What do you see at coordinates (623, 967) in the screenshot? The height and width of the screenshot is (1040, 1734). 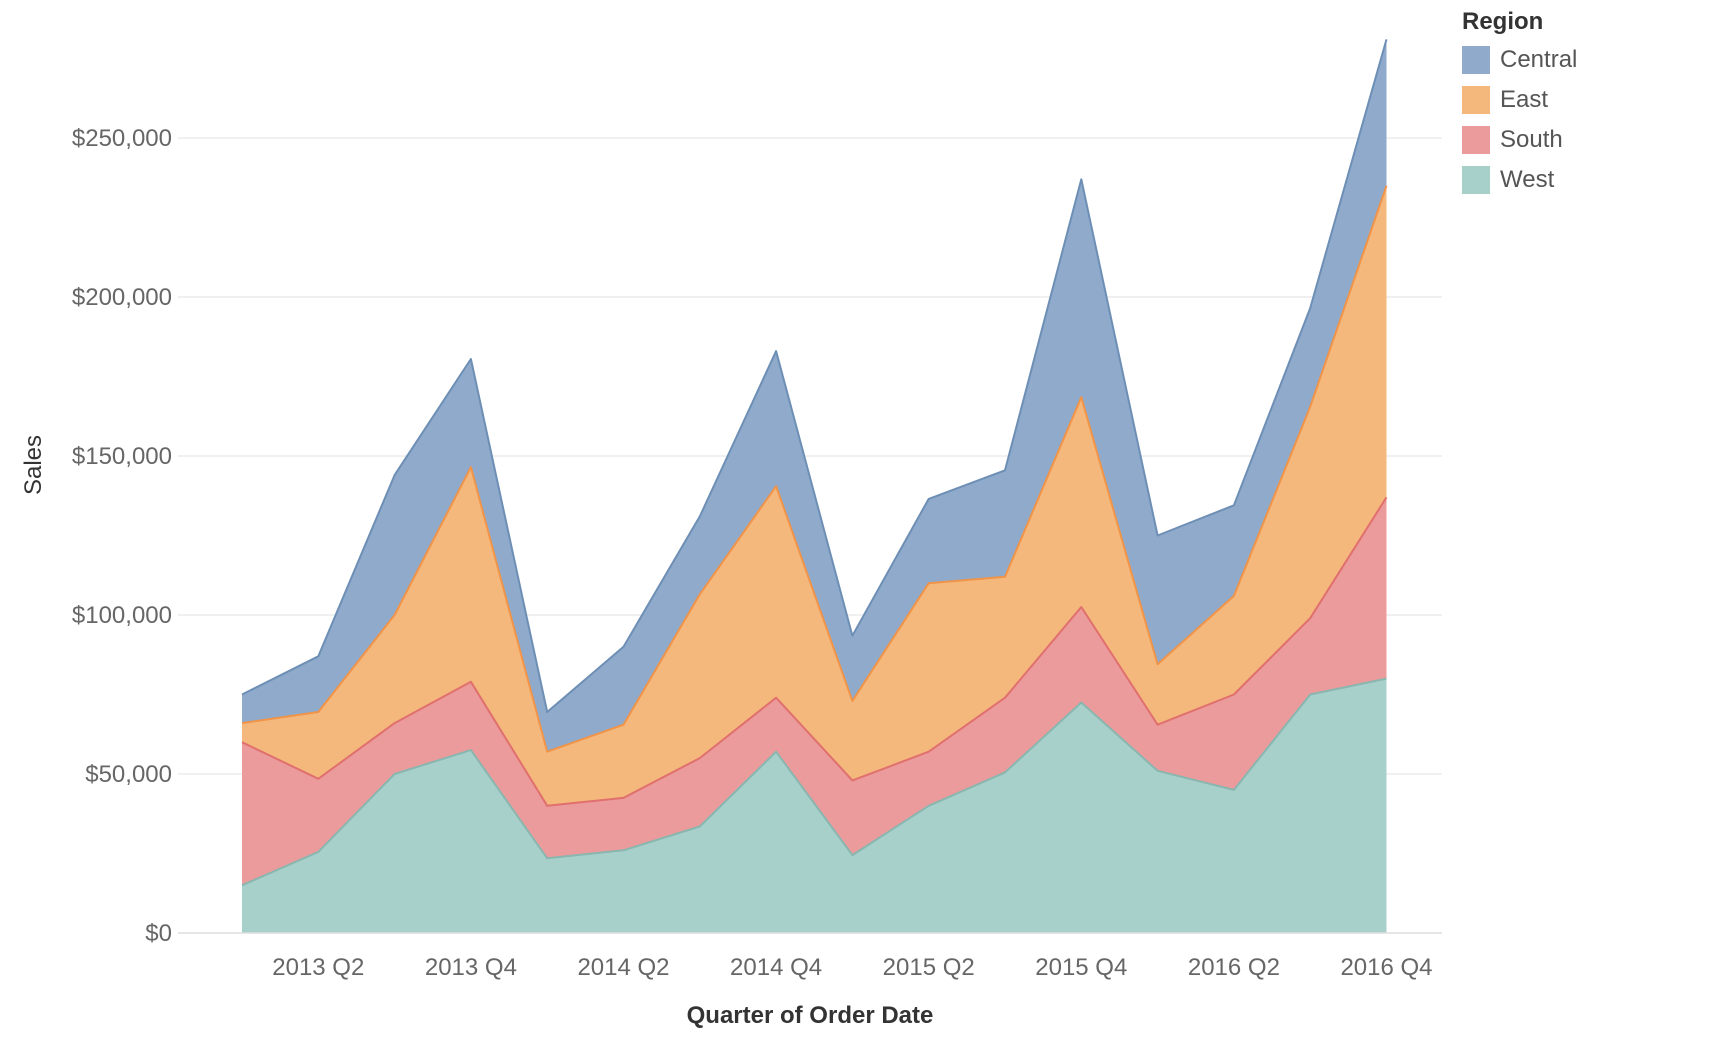 I see `x-tick-label: 2014 Q2` at bounding box center [623, 967].